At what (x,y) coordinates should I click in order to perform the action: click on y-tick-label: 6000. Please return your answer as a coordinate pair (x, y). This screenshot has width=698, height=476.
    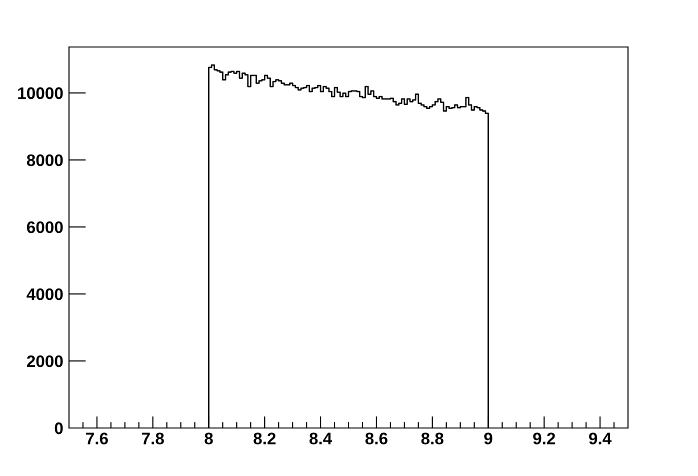
    Looking at the image, I should click on (44, 227).